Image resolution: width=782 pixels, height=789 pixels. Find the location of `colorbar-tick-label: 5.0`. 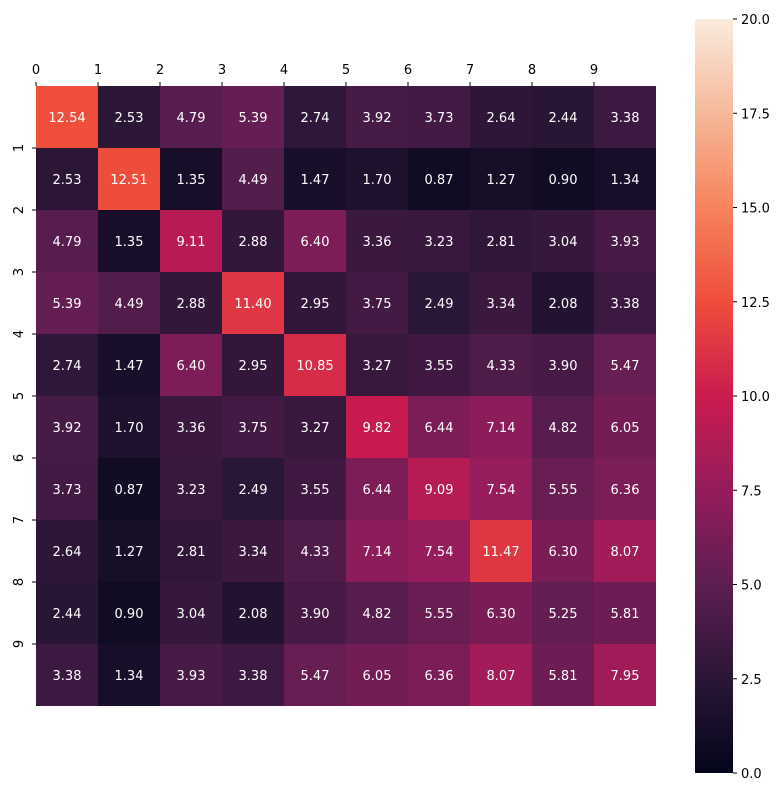

colorbar-tick-label: 5.0 is located at coordinates (751, 586).